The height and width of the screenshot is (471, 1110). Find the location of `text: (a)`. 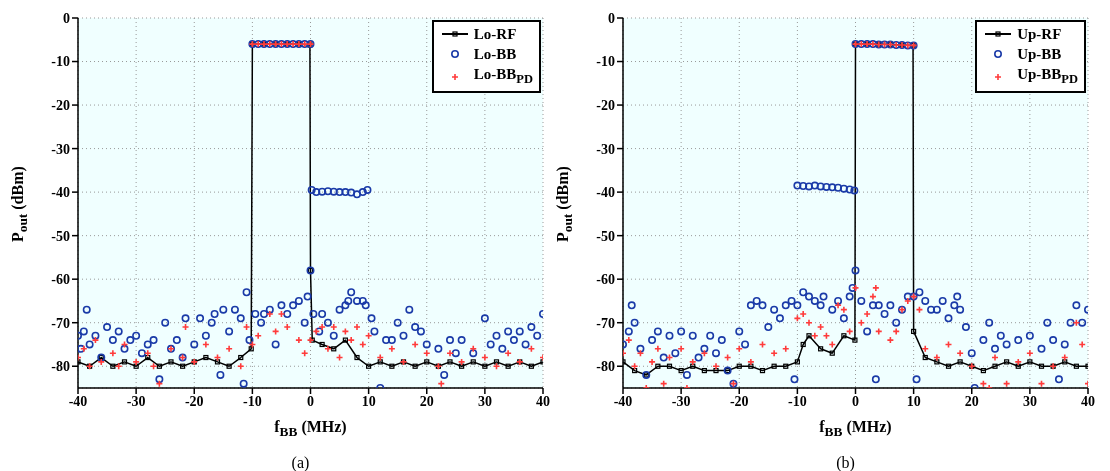

text: (a) is located at coordinates (300, 462).